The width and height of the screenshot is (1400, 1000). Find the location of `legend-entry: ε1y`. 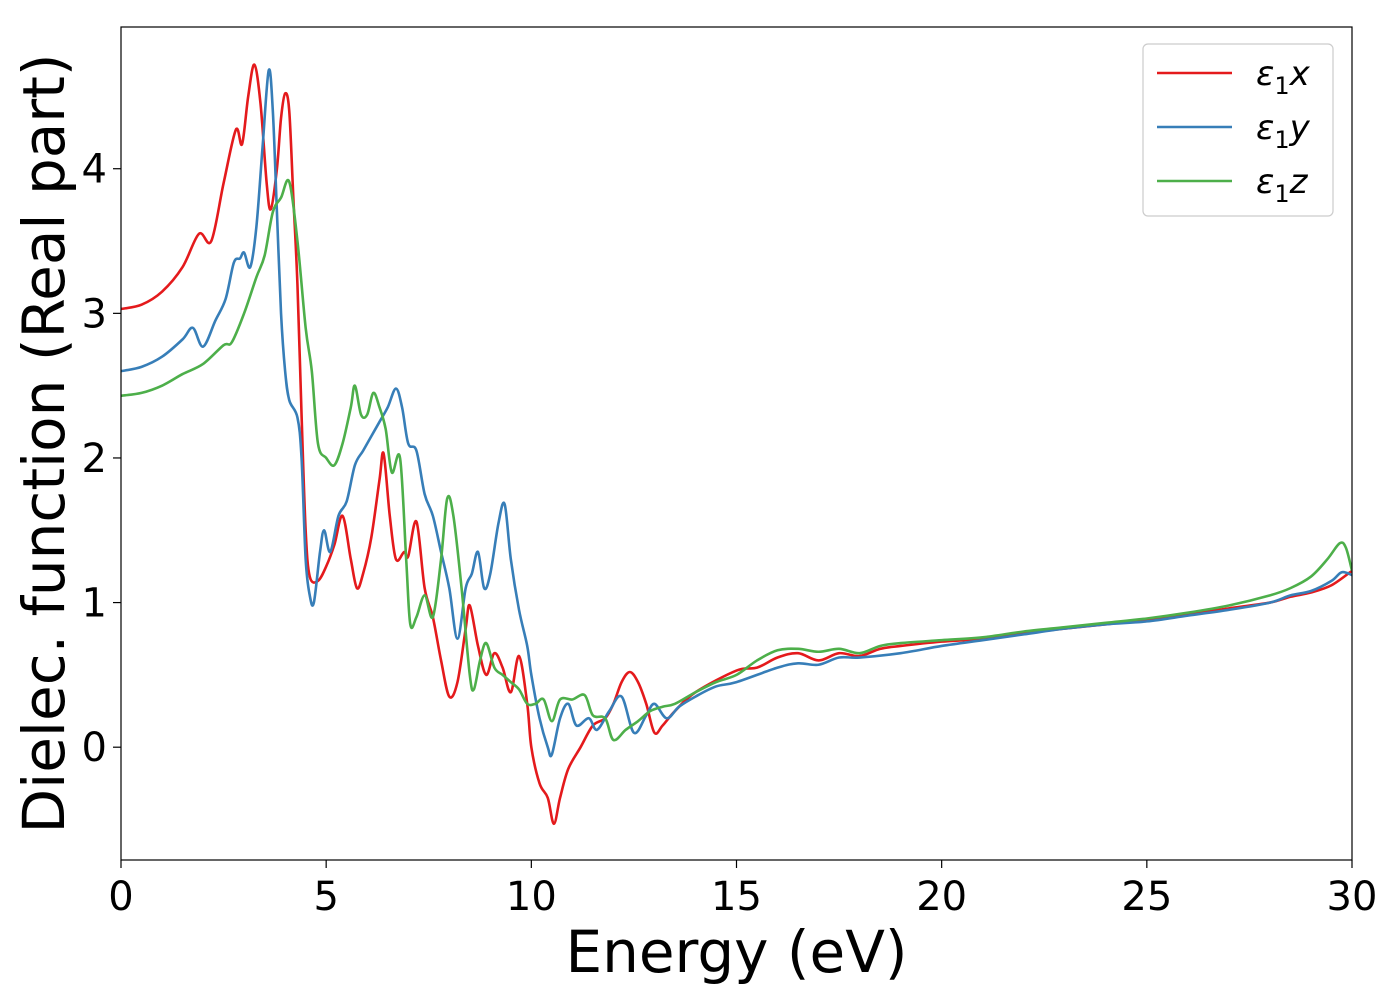

legend-entry: ε1y is located at coordinates (1283, 131).